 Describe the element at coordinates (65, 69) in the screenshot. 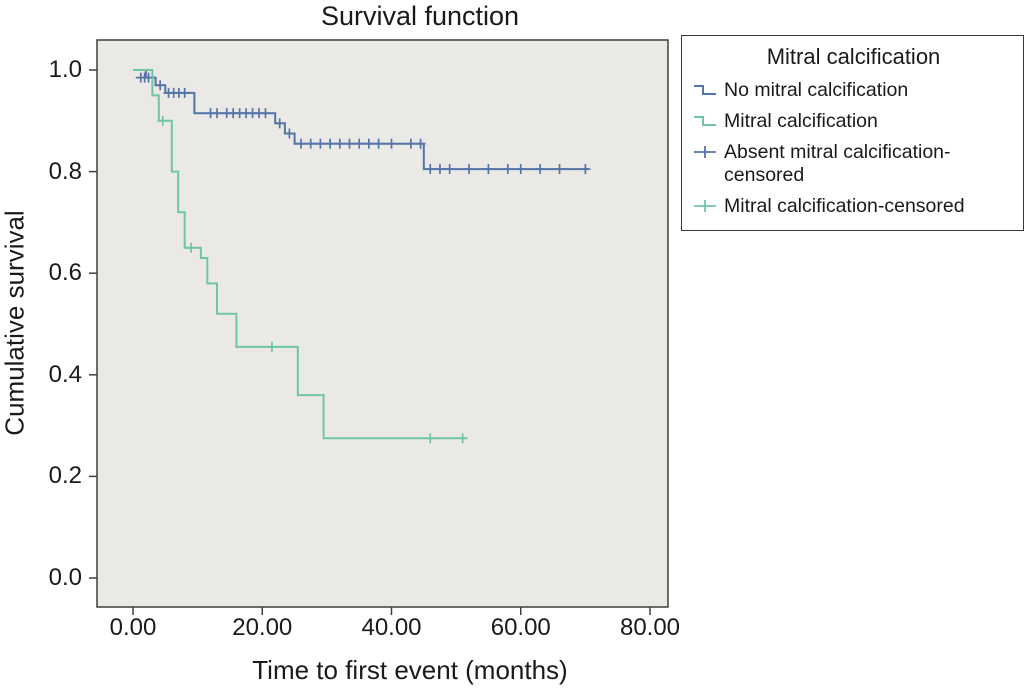

I see `y-tick-label: 1.0` at that location.